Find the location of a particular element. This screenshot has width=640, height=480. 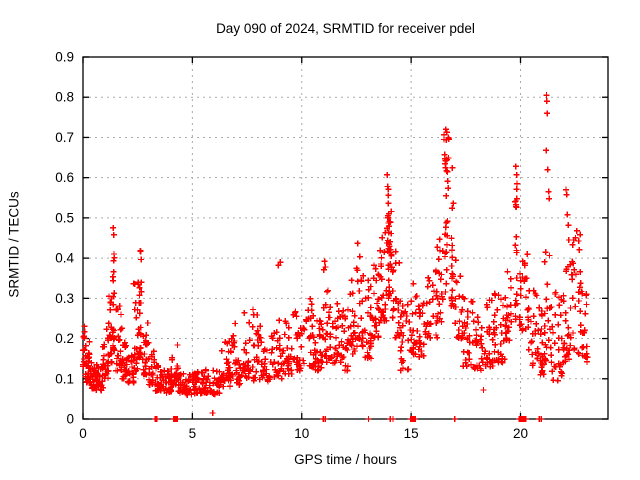

y-tick-label: 0.5 is located at coordinates (64, 217).